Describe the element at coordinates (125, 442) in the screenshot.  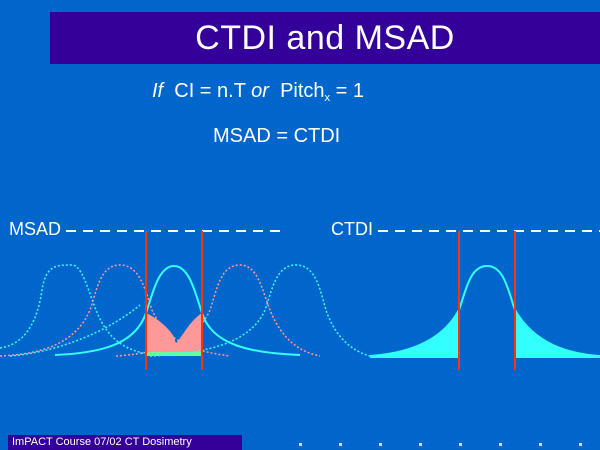
I see `footer-course-label: ImPACT Course 07/02 CT Dosimetry` at that location.